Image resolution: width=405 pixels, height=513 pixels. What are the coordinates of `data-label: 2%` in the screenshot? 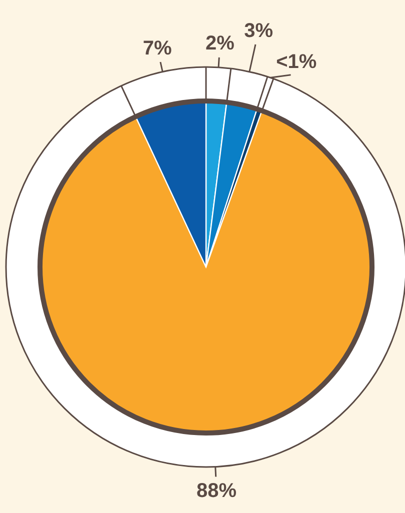 It's located at (220, 43).